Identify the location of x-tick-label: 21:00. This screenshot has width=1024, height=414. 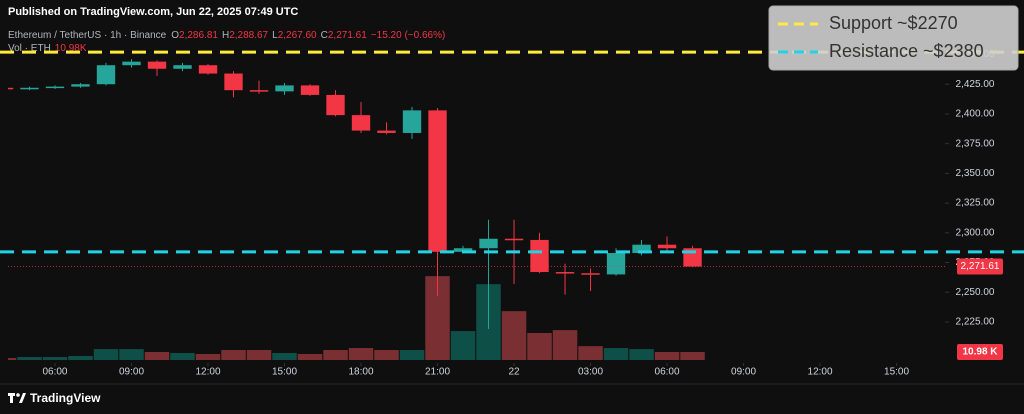
(437, 372).